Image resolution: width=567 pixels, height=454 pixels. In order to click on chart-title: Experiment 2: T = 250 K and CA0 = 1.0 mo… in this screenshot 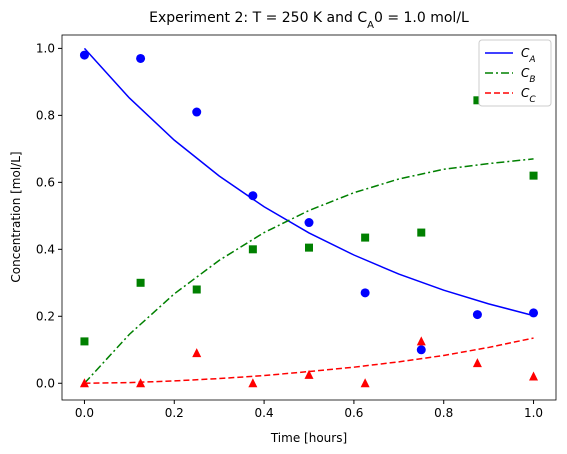, I will do `click(309, 20)`.